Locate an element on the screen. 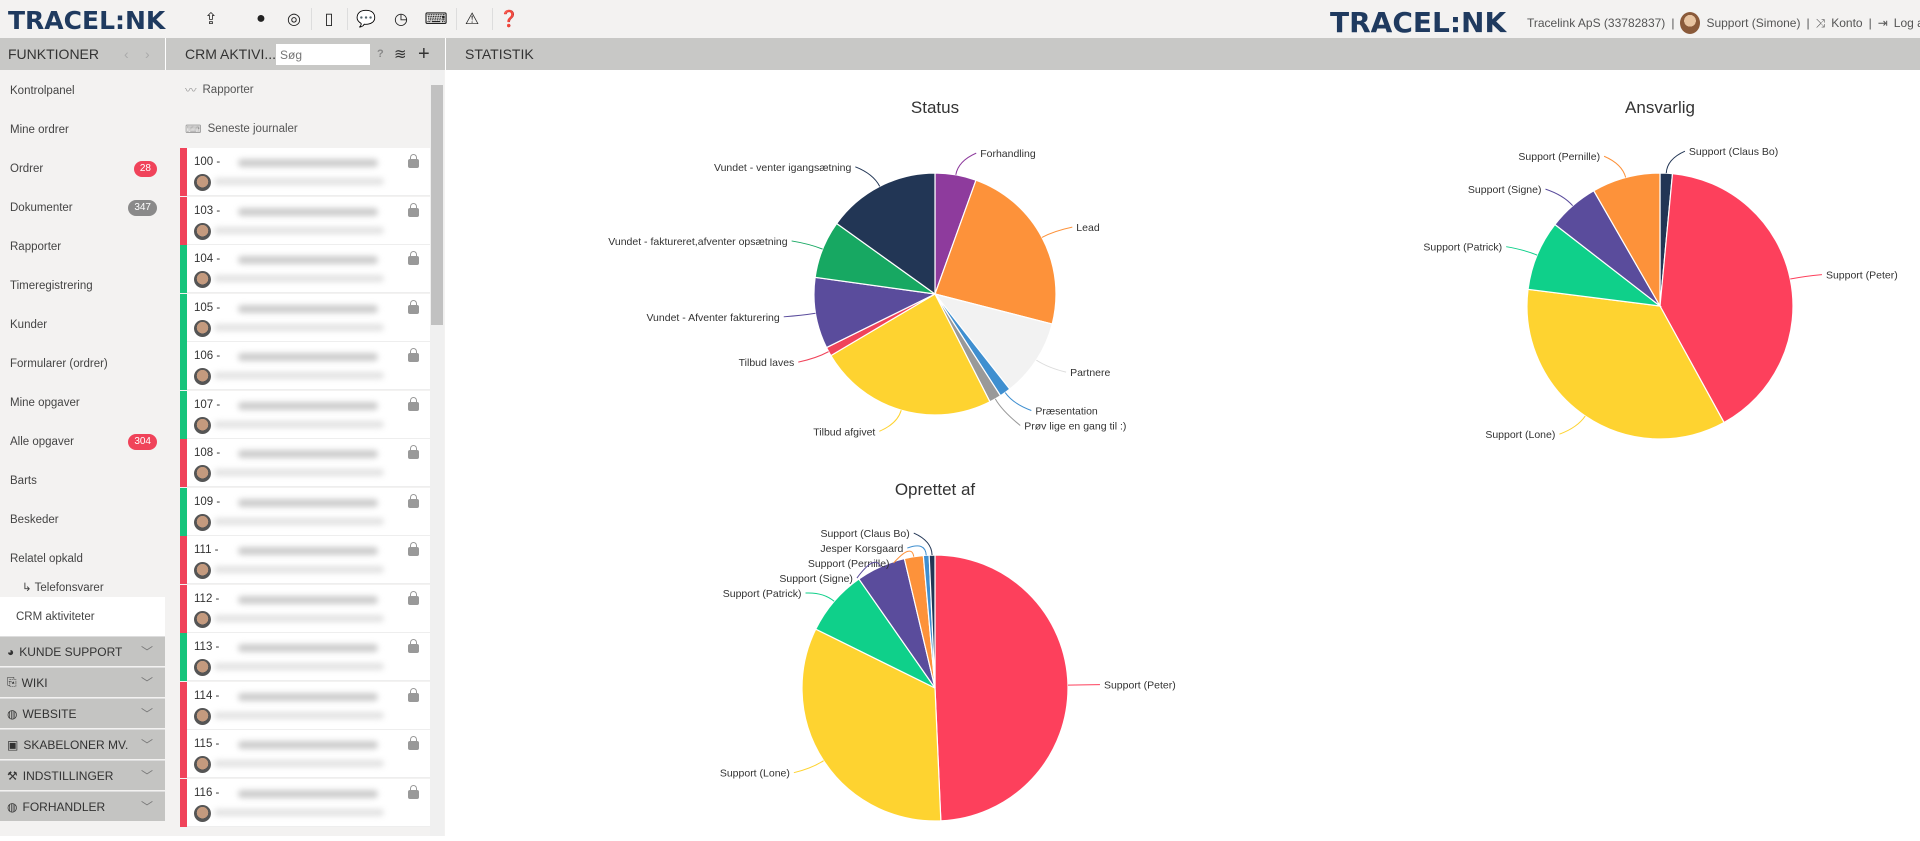  table-row: 105 - is located at coordinates (305, 318).